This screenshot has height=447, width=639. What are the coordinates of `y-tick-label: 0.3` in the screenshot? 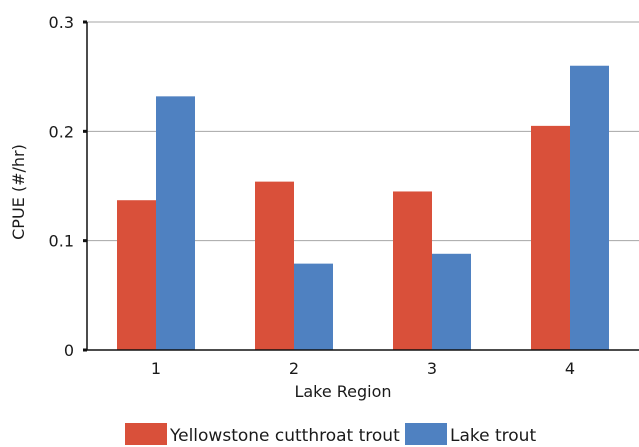 It's located at (61, 22).